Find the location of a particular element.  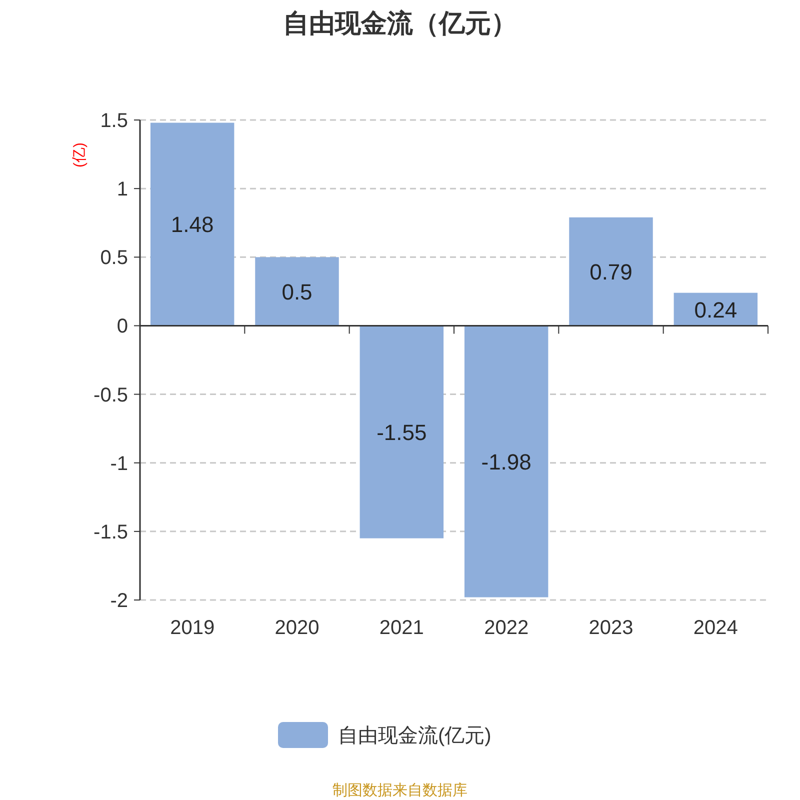

x-tick-label: 2020 is located at coordinates (297, 628).